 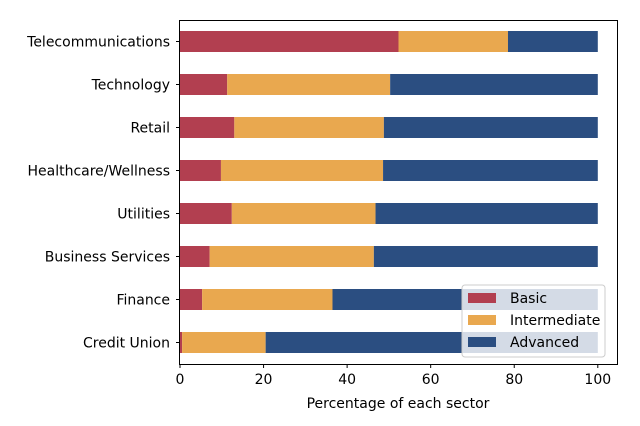 I want to click on legend-label: Intermediate, so click(x=555, y=321).